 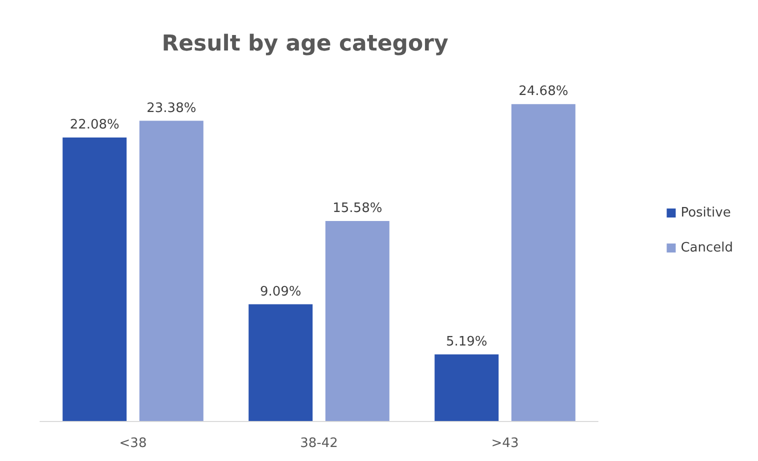 What do you see at coordinates (543, 92) in the screenshot?
I see `data-label: 24.68%` at bounding box center [543, 92].